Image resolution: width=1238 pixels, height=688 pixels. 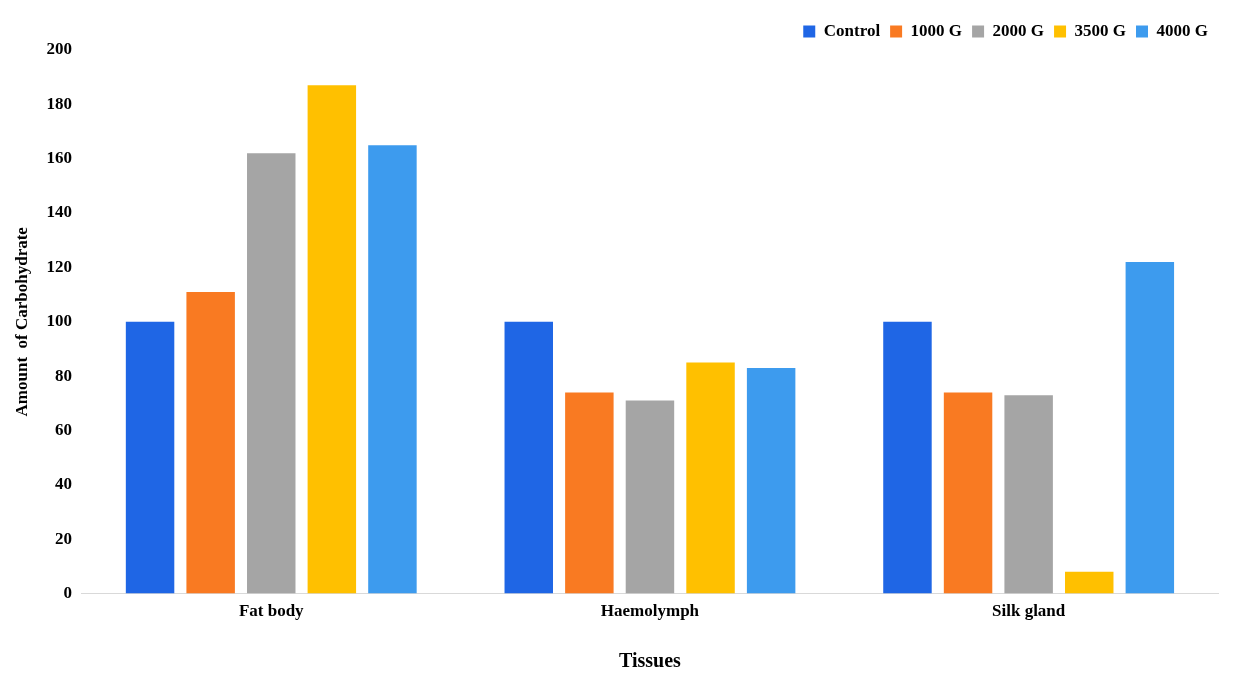 What do you see at coordinates (59, 266) in the screenshot?
I see `y-tick-label: 120` at bounding box center [59, 266].